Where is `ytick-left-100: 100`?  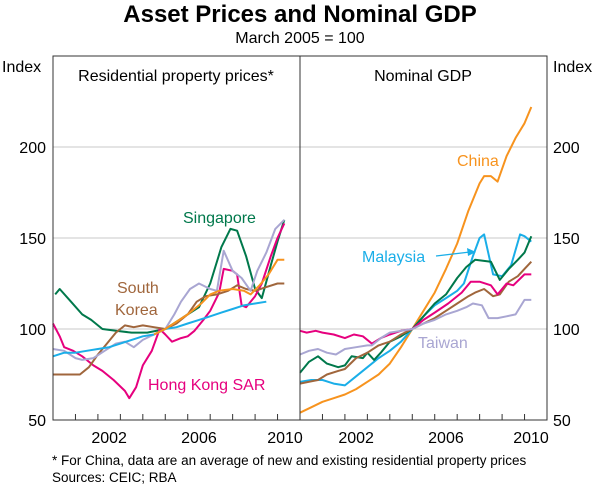
ytick-left-100: 100 is located at coordinates (32, 330).